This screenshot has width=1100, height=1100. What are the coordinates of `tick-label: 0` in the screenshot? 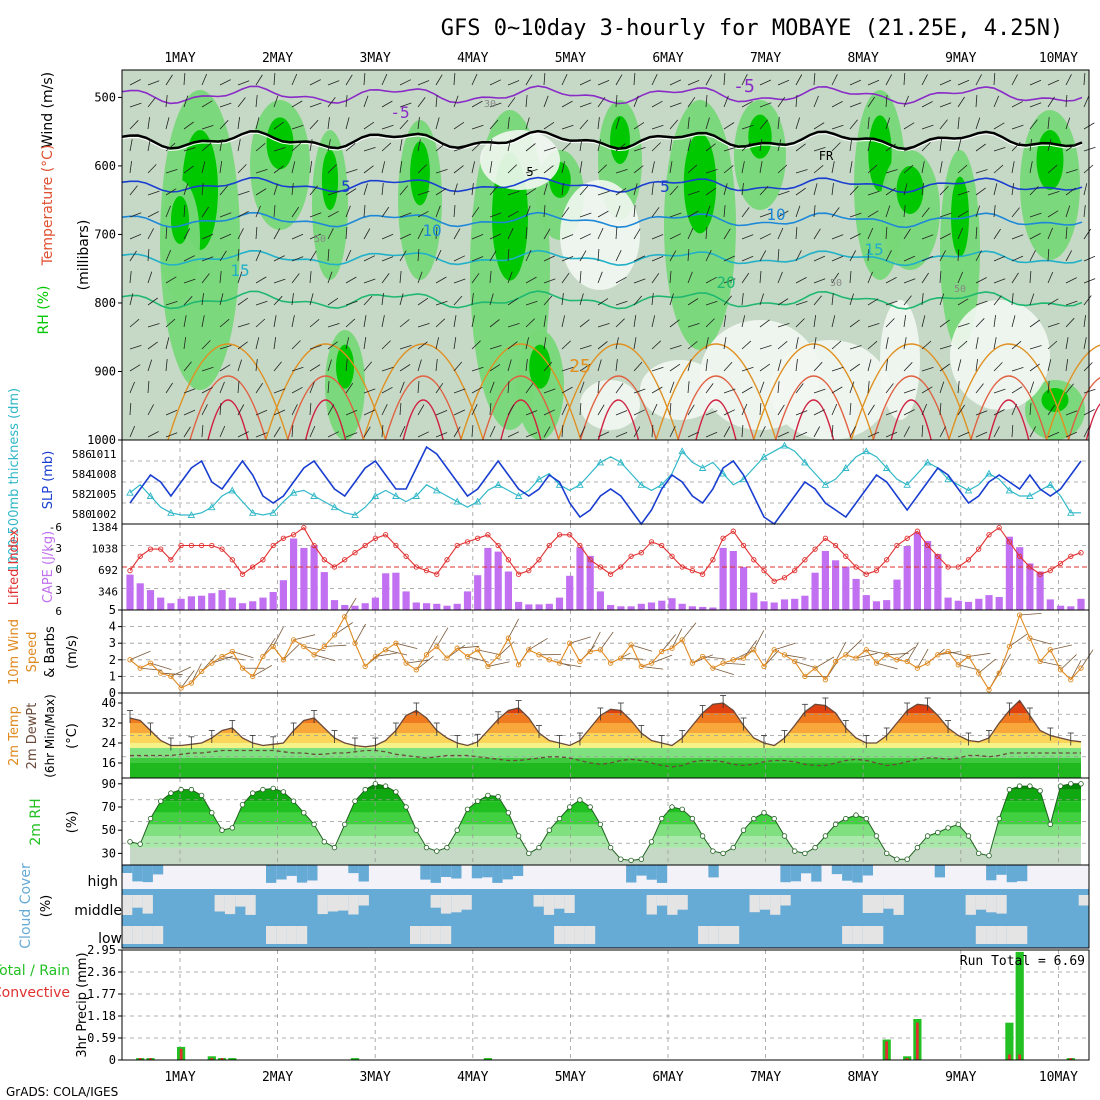 It's located at (58, 569).